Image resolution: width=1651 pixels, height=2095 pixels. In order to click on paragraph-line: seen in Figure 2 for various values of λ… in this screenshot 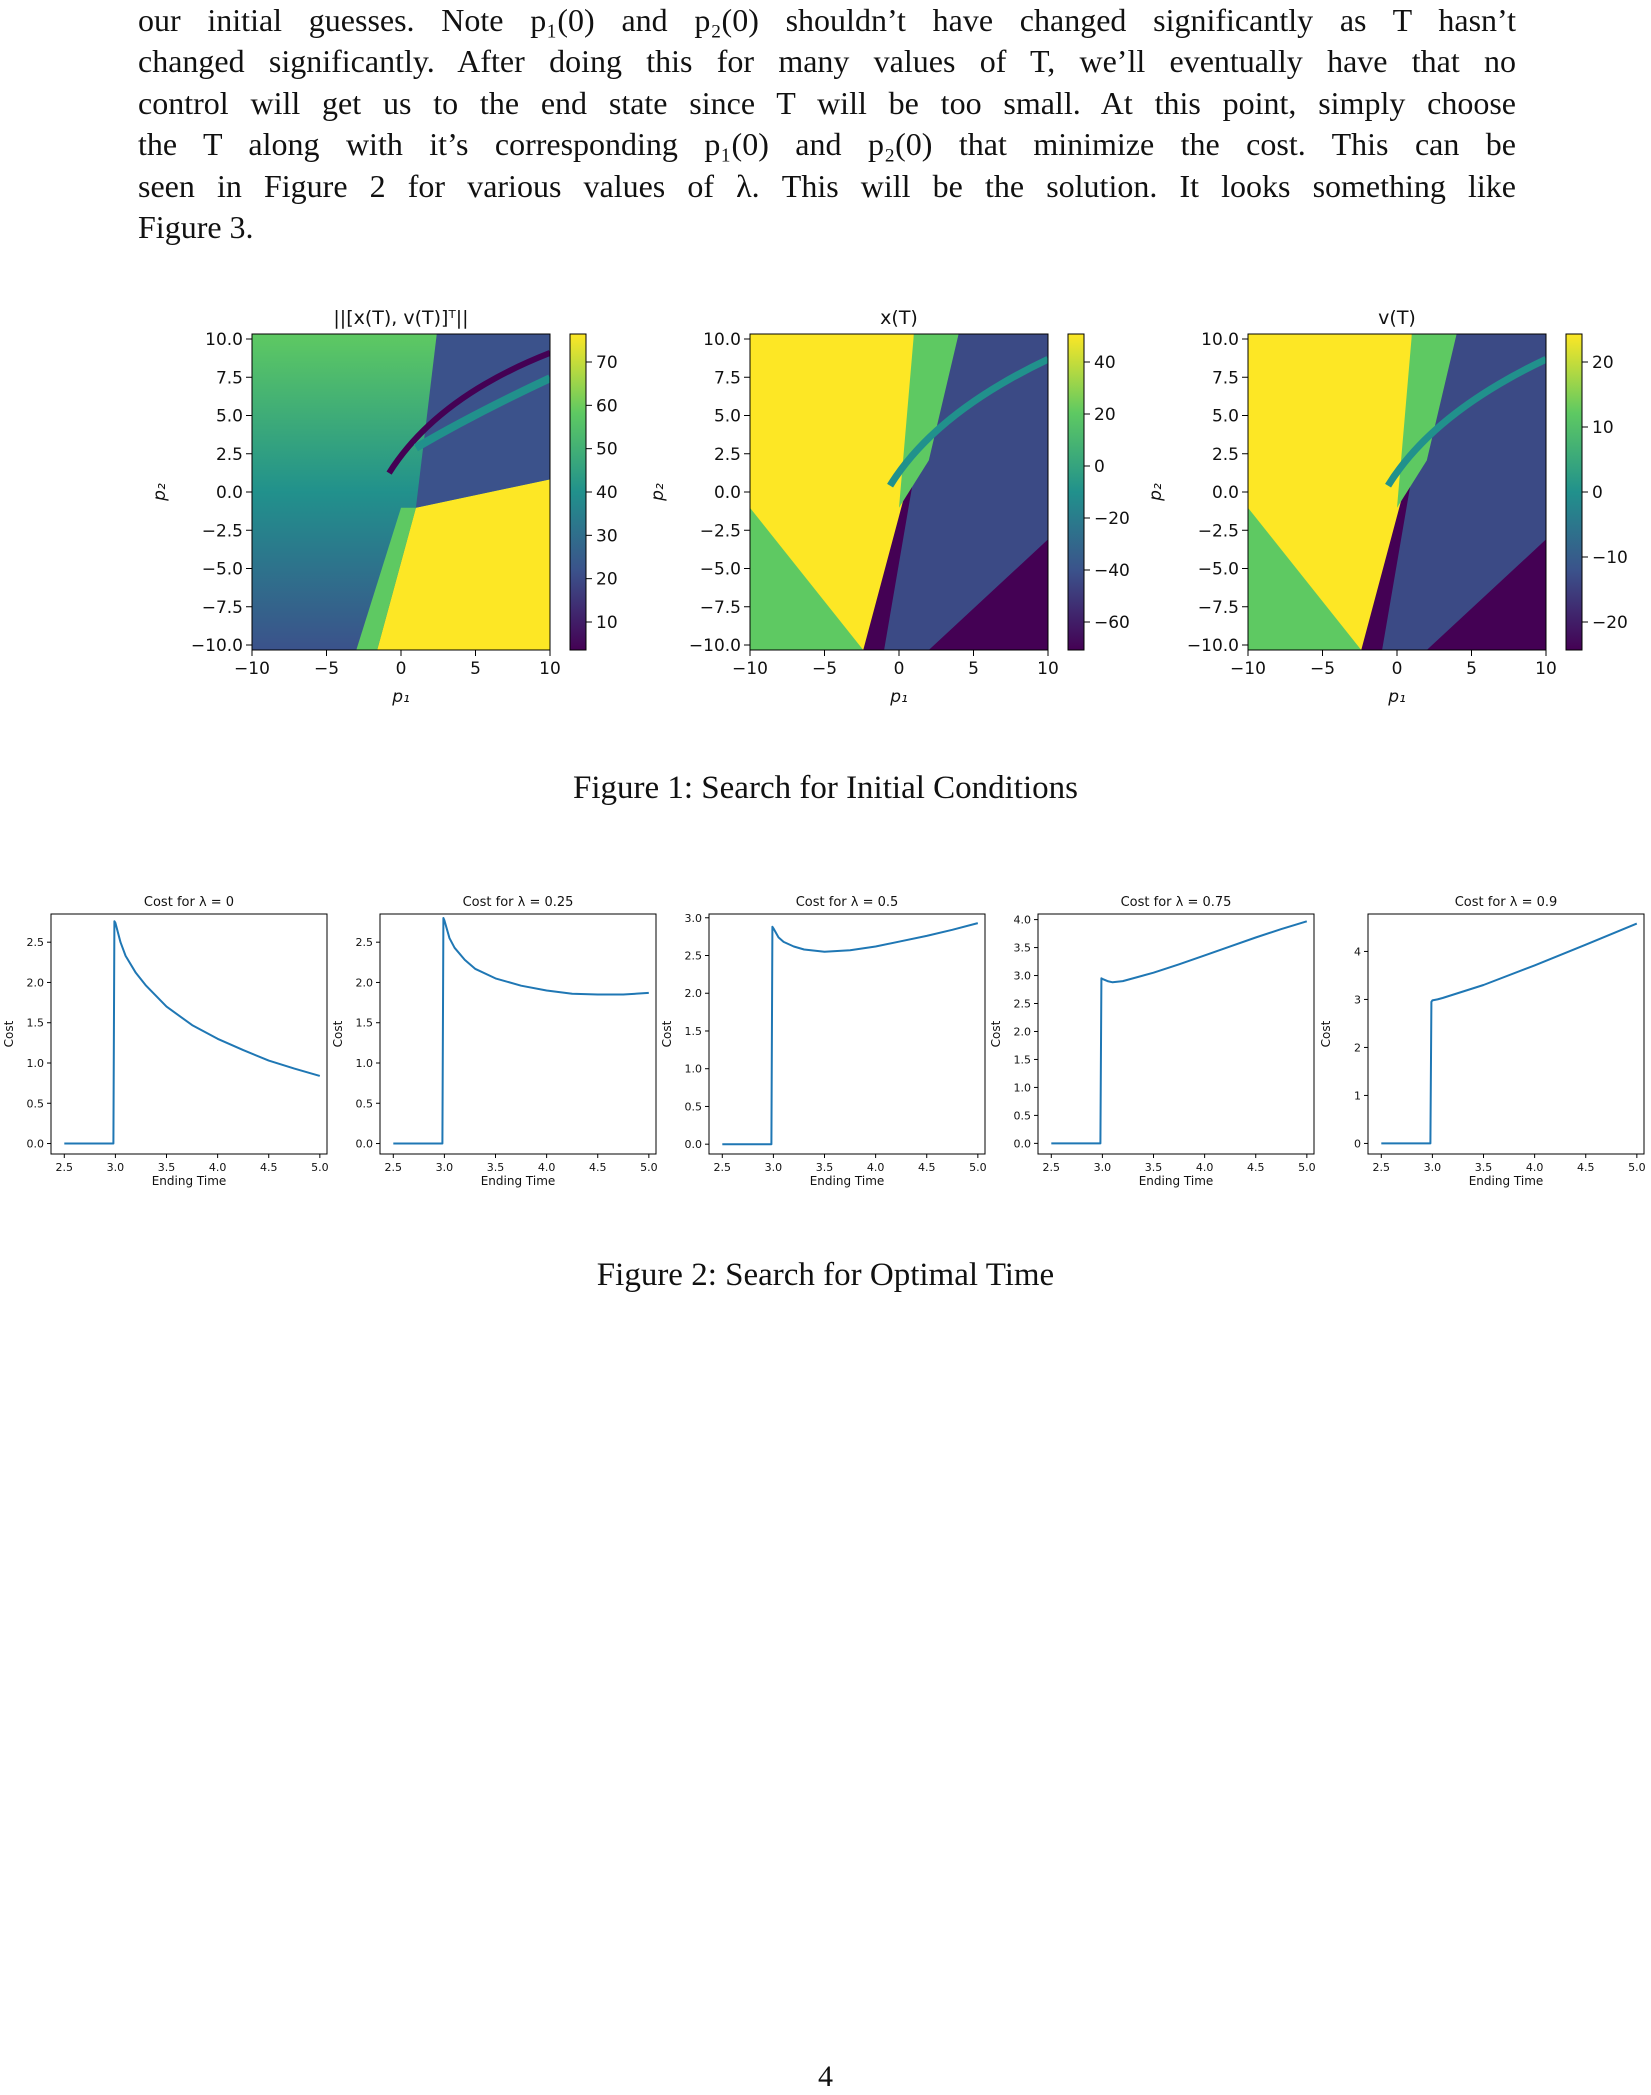, I will do `click(827, 185)`.